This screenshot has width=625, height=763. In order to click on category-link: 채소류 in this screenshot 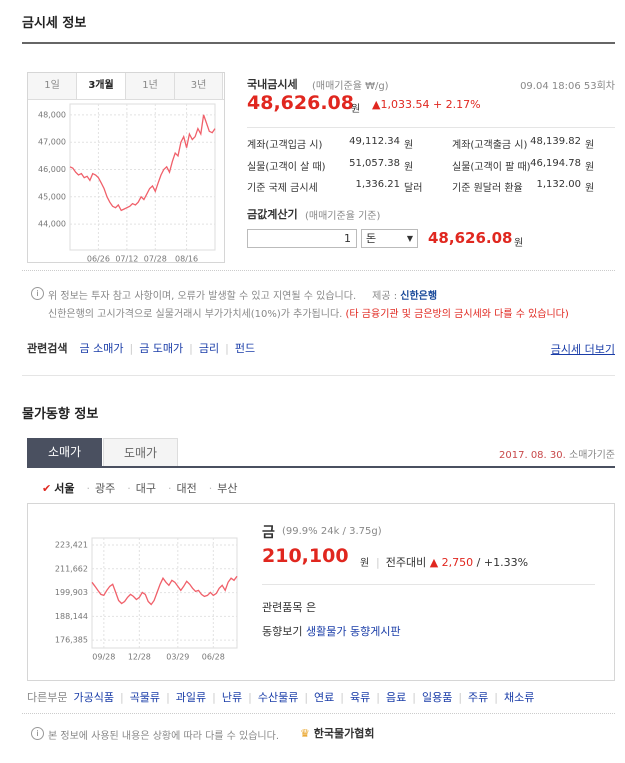, I will do `click(511, 697)`.